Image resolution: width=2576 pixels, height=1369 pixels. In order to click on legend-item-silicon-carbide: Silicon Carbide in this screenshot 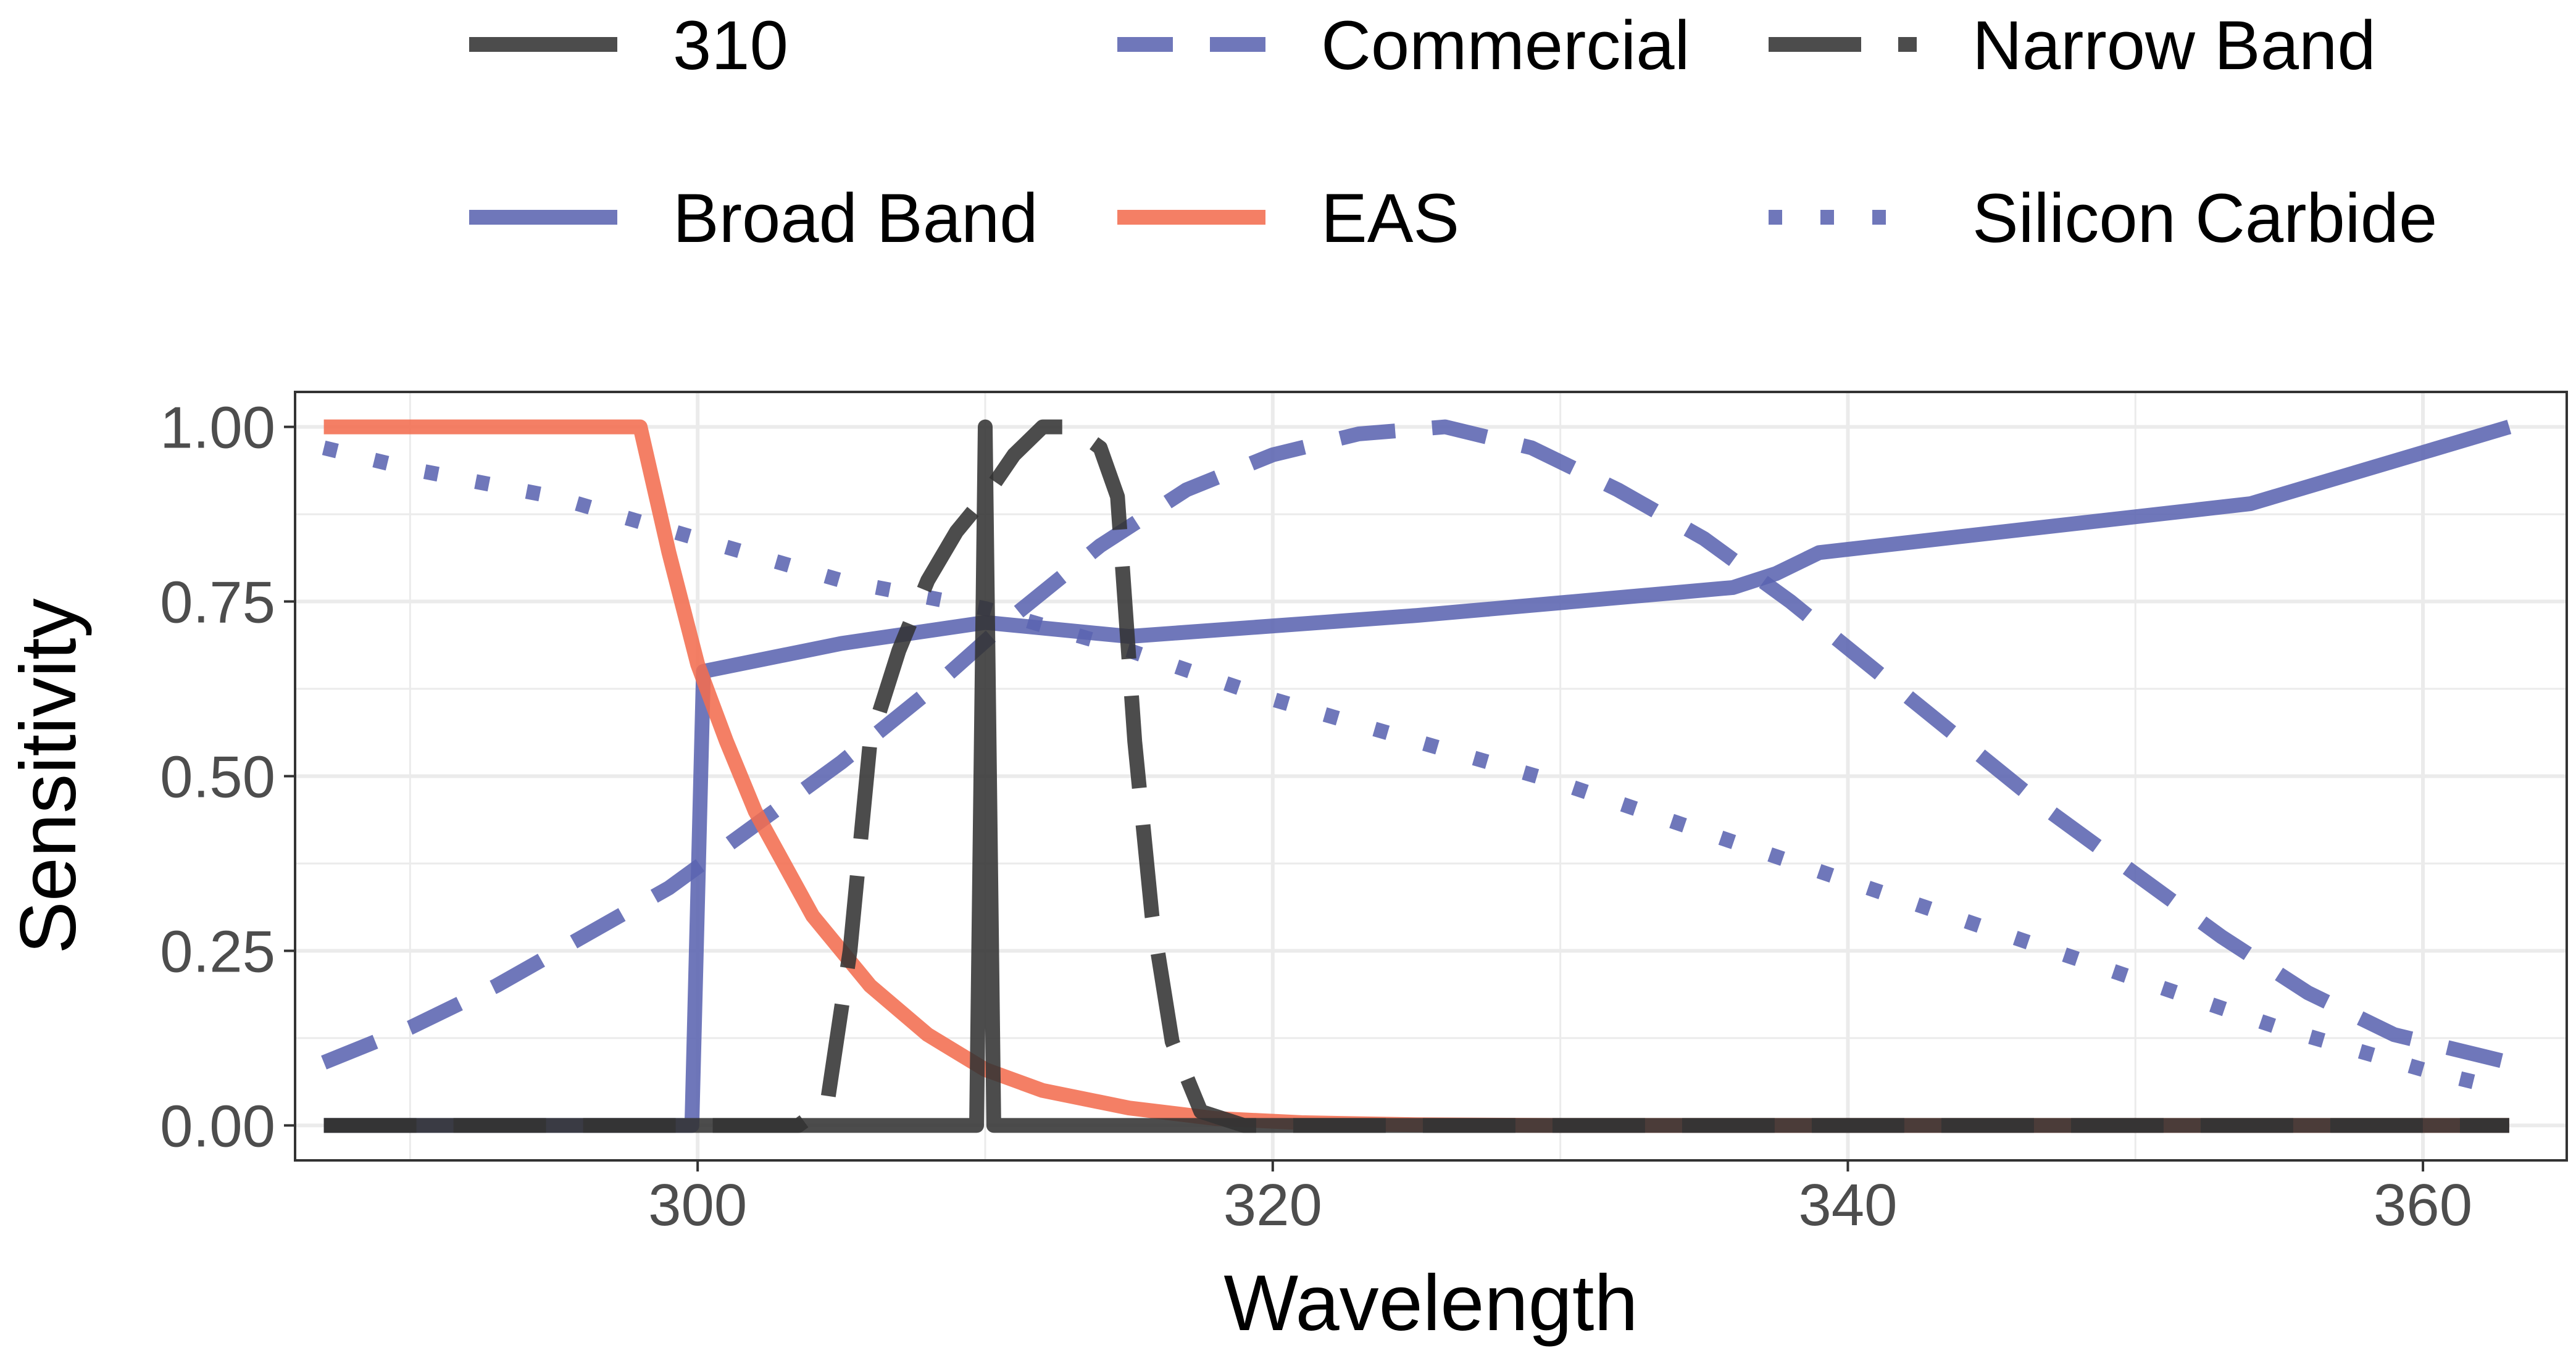, I will do `click(2103, 218)`.